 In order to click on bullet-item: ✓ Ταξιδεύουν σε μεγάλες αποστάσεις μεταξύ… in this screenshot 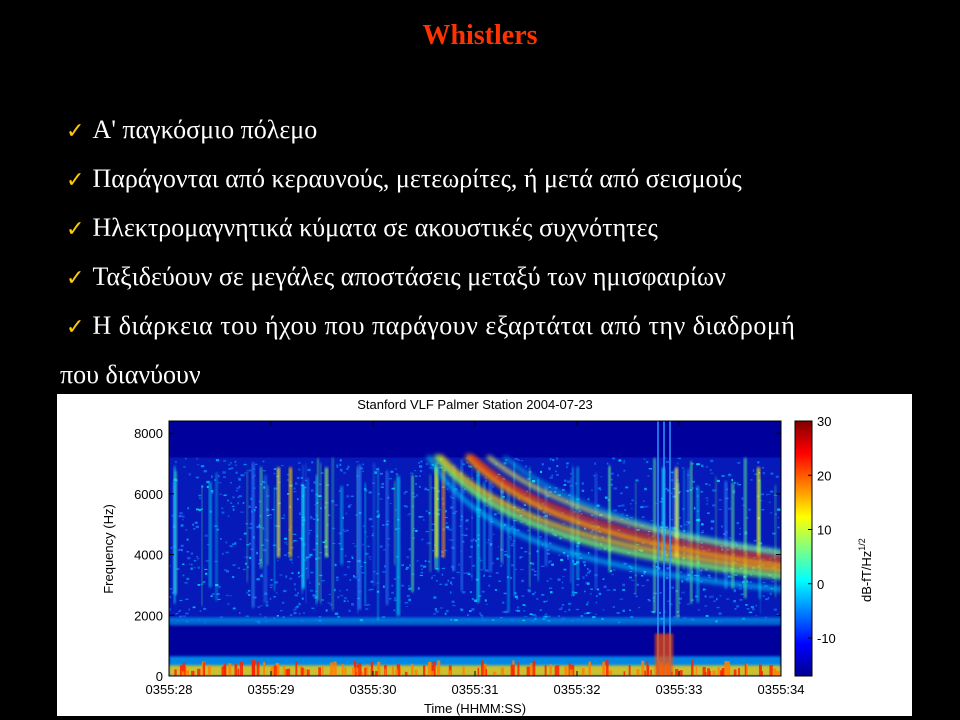, I will do `click(508, 277)`.